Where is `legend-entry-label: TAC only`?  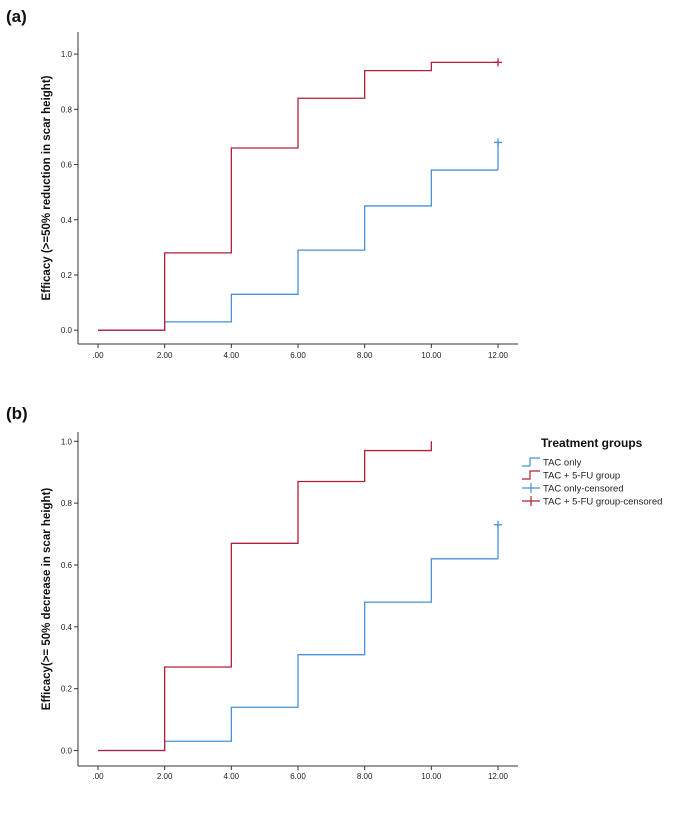
legend-entry-label: TAC only is located at coordinates (562, 463).